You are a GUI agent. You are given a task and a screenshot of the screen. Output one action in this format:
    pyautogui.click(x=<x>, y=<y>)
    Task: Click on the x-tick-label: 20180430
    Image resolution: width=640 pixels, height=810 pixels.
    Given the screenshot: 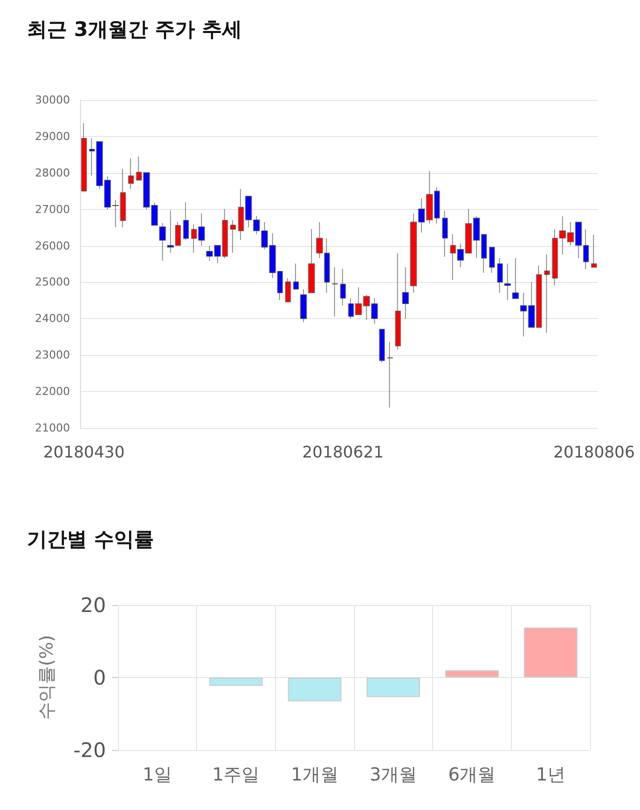 What is the action you would take?
    pyautogui.click(x=84, y=452)
    